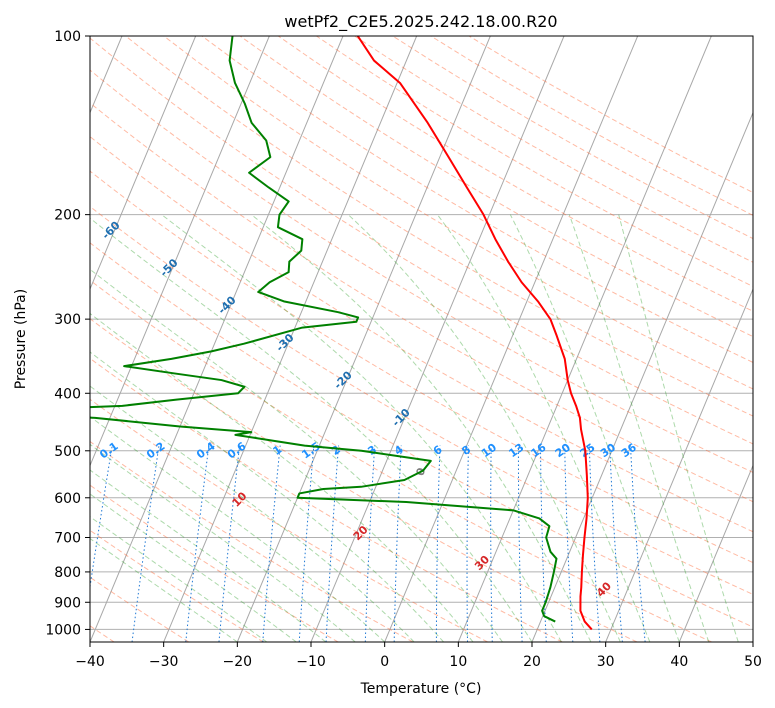  What do you see at coordinates (67, 573) in the screenshot?
I see `y-tick-label: 800` at bounding box center [67, 573].